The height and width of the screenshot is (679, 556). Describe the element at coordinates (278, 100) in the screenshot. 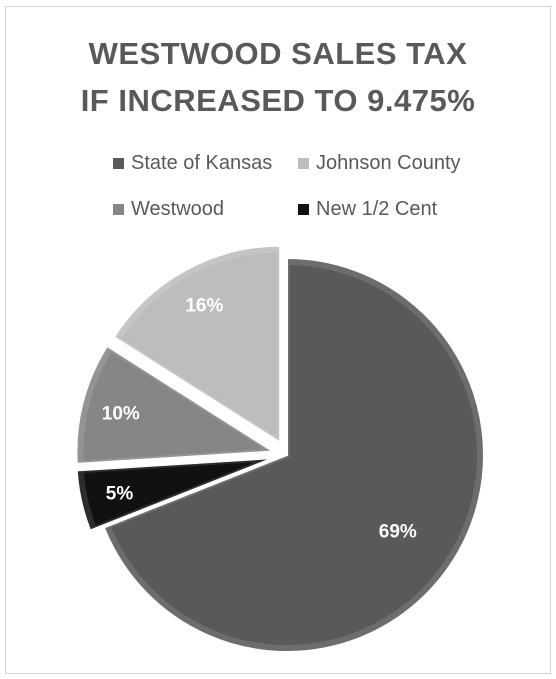

I see `chart-title-line-2: IF INCREASED TO 9.475%` at that location.